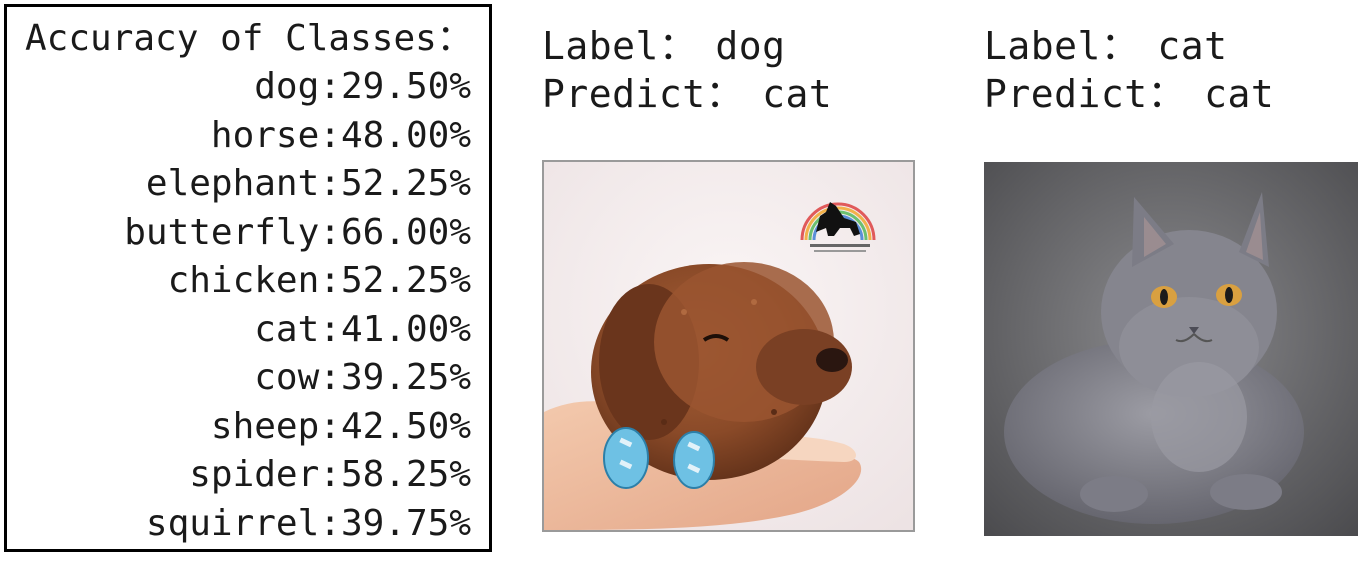 This screenshot has width=1363, height=563. I want to click on accuracy-row-cow: cow:39.25%, so click(362, 377).